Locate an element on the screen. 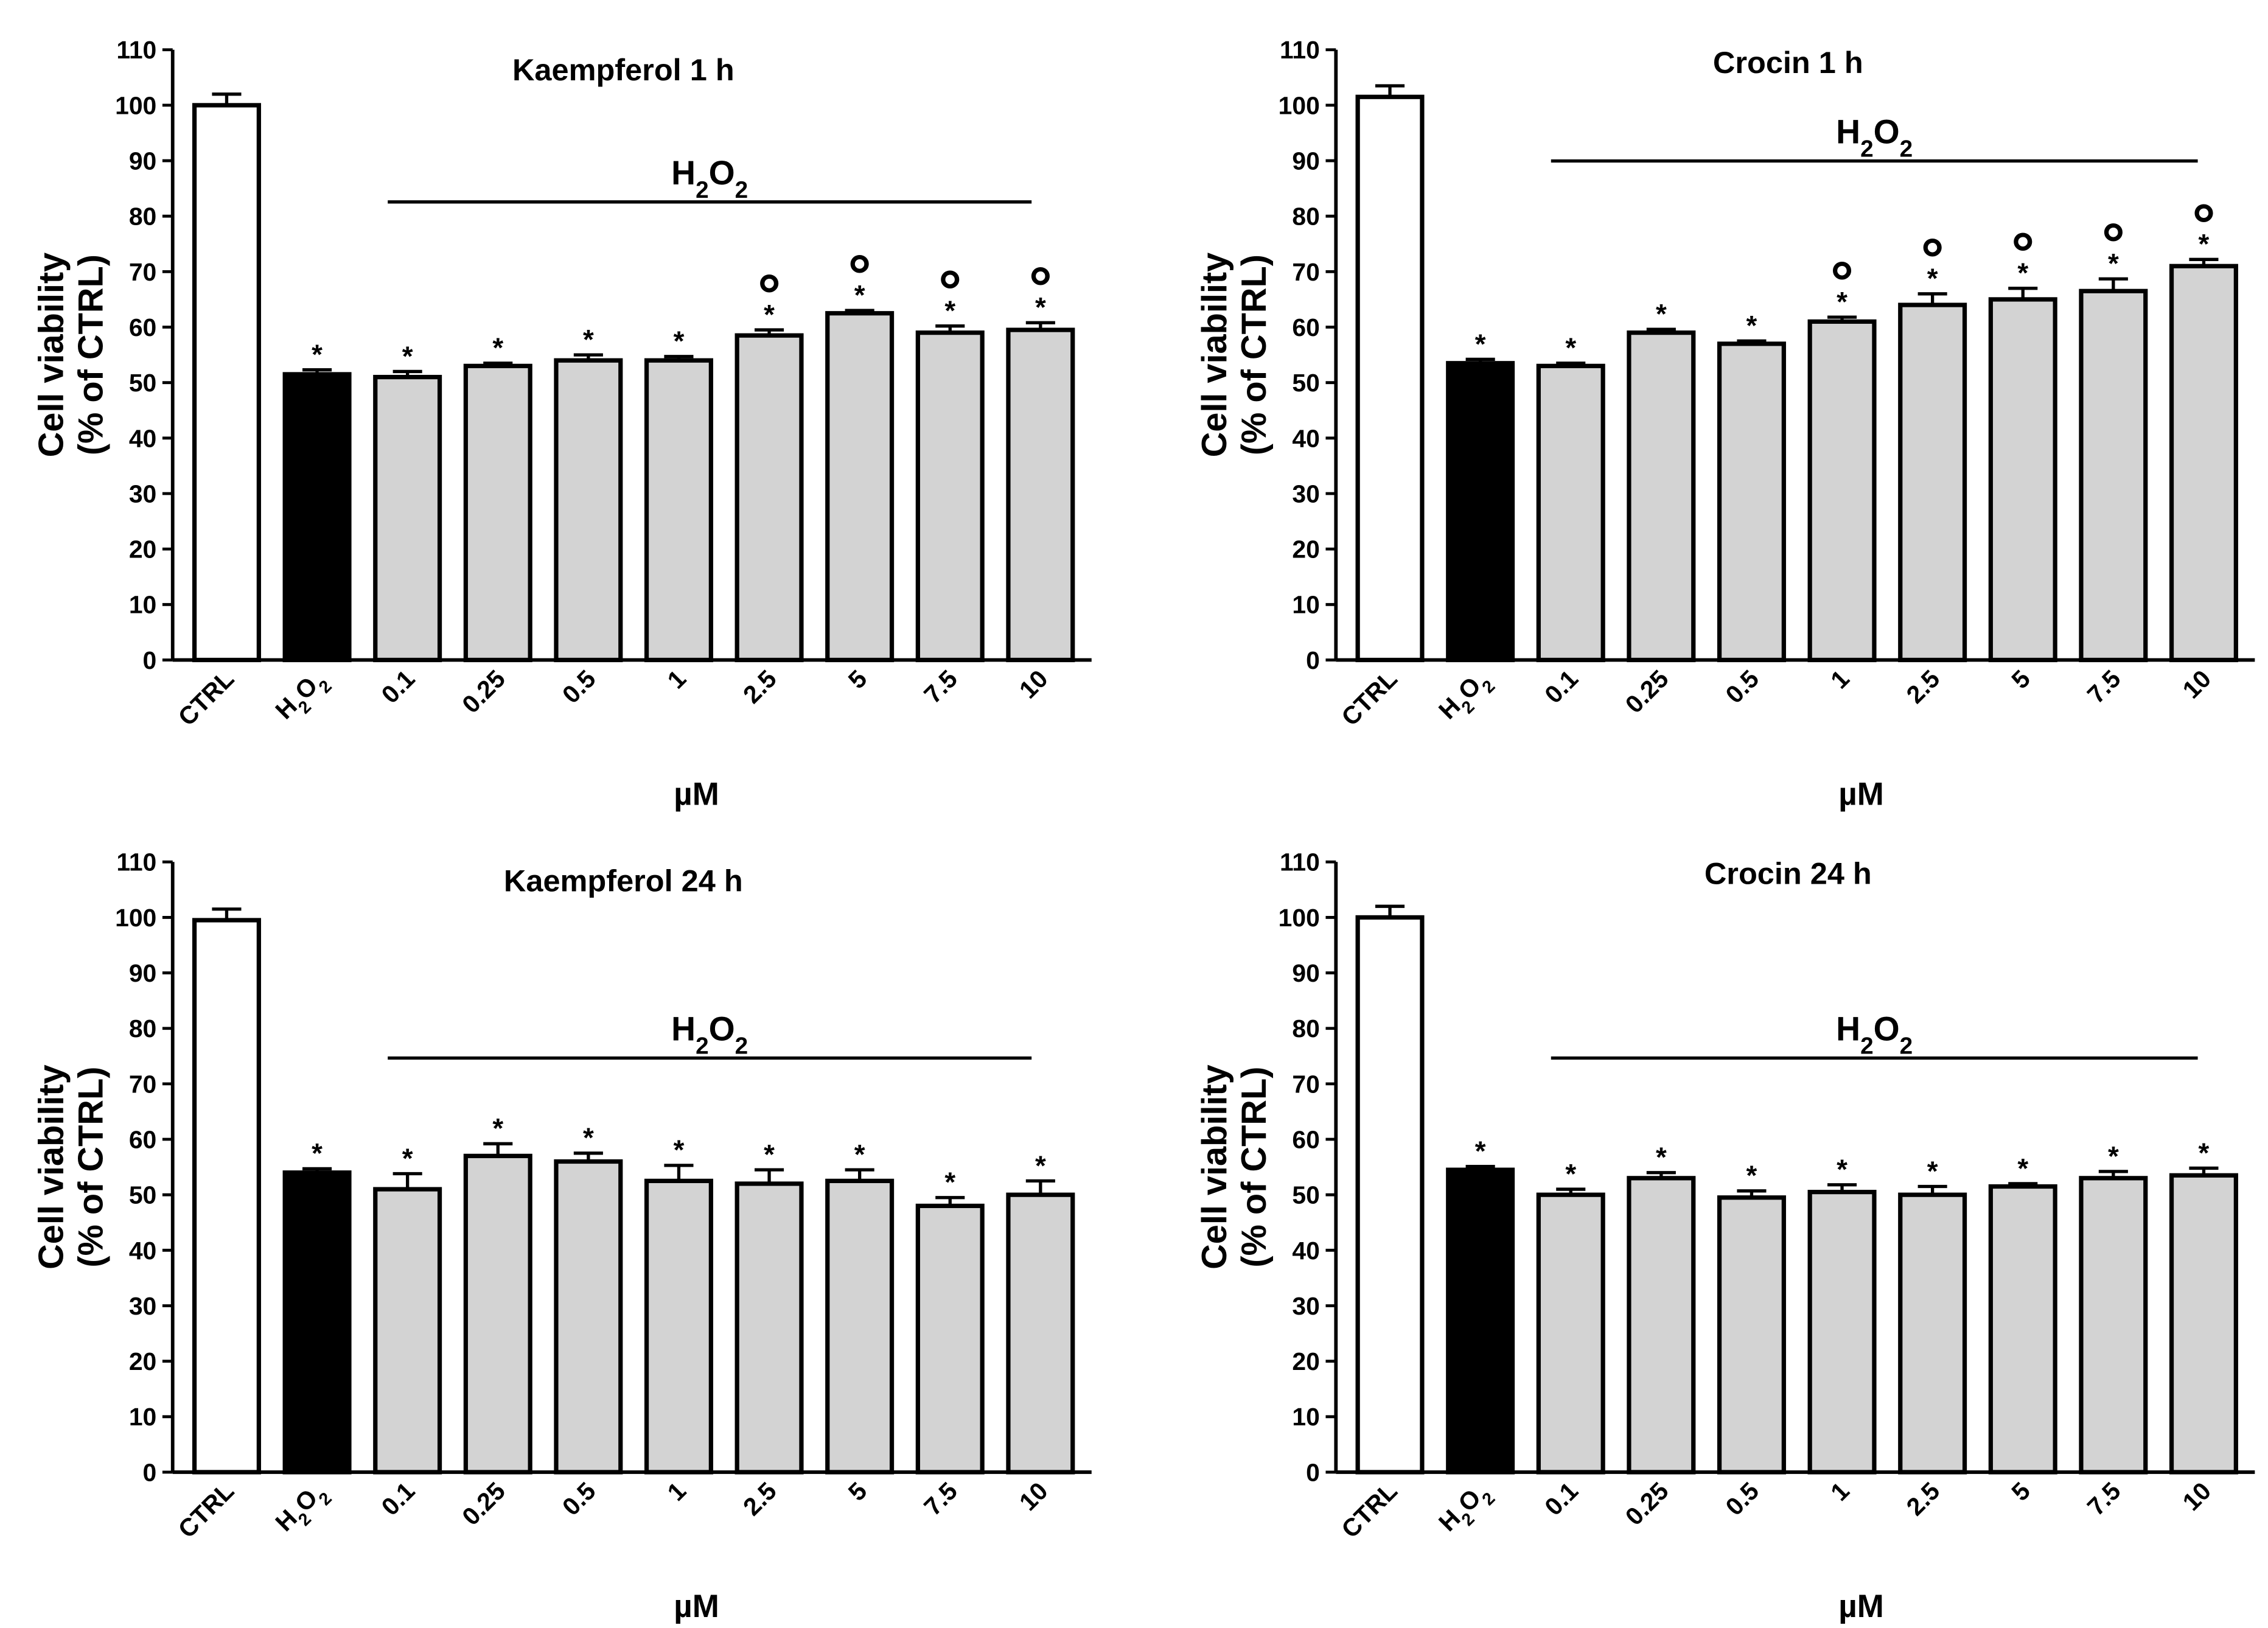  y-tick-label: 50 is located at coordinates (142, 1195).